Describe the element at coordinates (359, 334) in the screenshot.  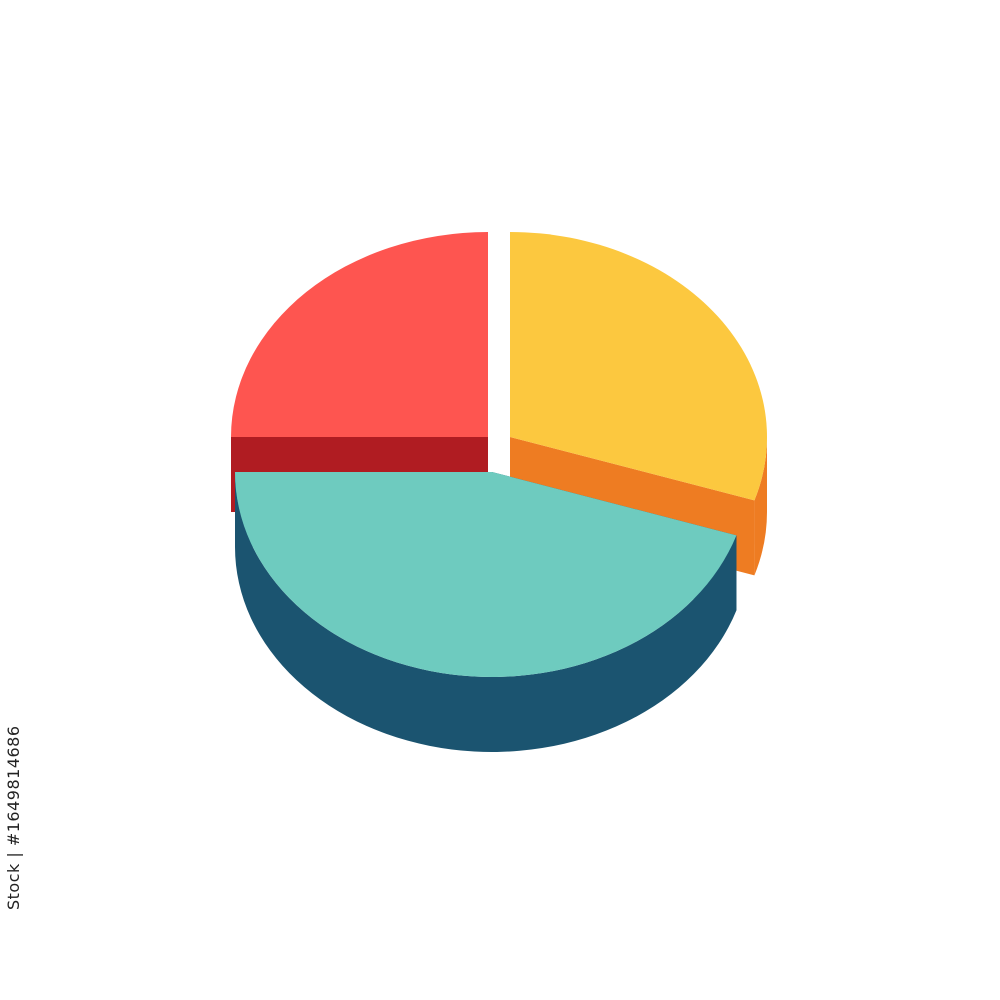
I see `slice-1-top` at that location.